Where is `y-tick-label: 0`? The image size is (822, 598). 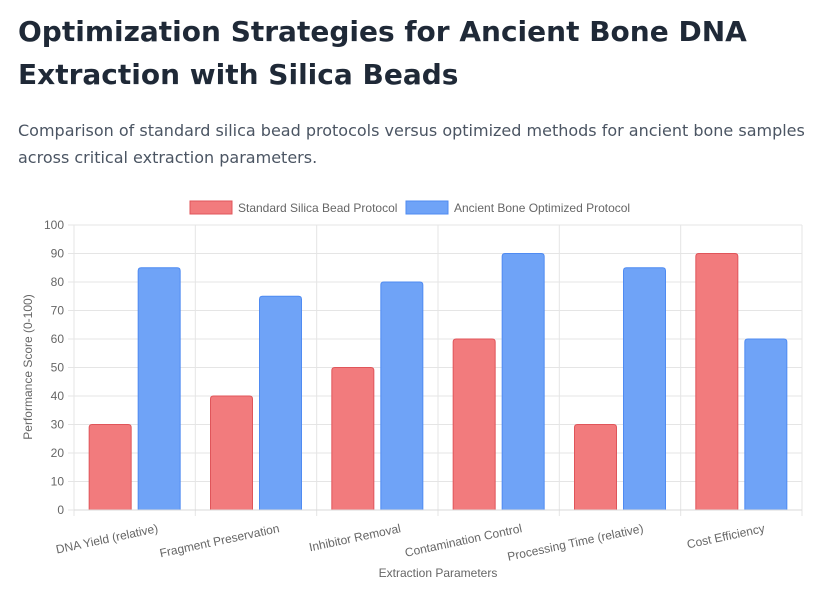 y-tick-label: 0 is located at coordinates (60, 510).